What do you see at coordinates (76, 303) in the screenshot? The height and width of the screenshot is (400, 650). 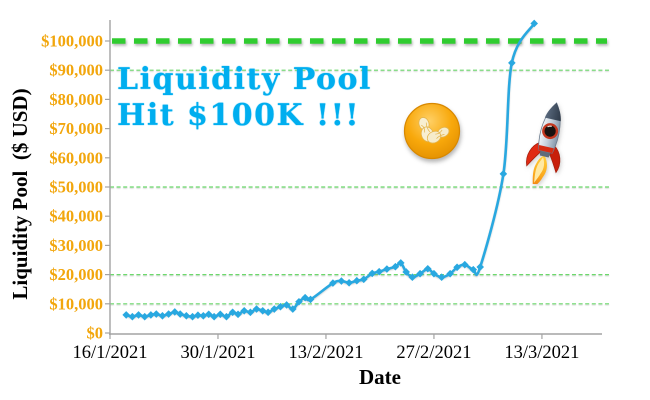 I see `y-tick-label: $10,000` at bounding box center [76, 303].